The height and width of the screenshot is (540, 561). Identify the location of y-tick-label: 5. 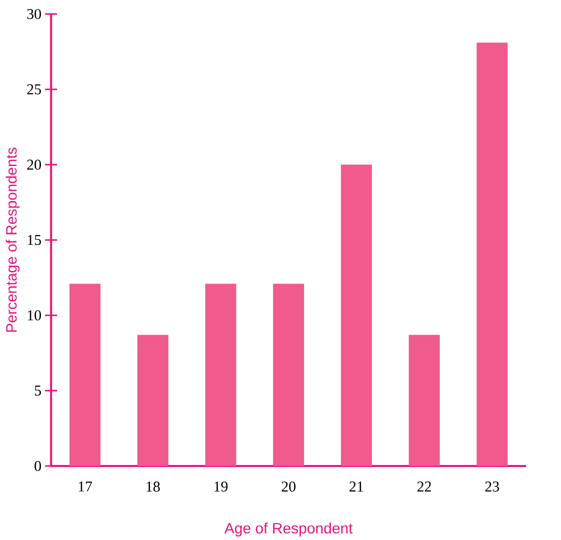
(37, 391).